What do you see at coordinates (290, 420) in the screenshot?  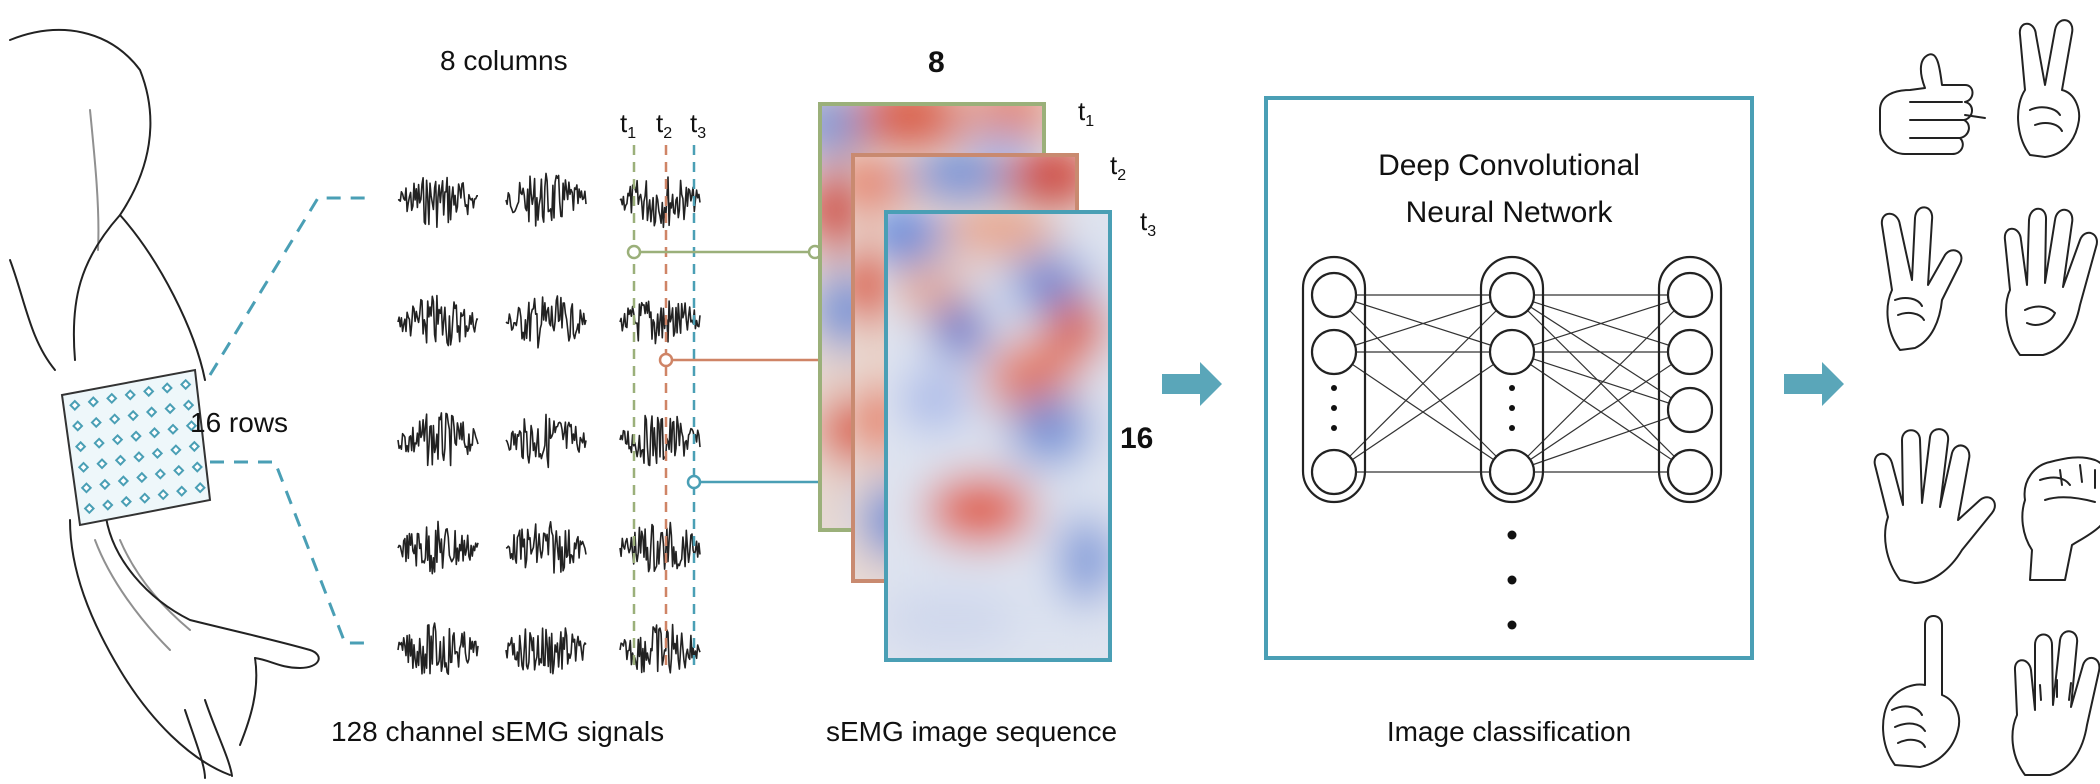 I see `leader-lines` at bounding box center [290, 420].